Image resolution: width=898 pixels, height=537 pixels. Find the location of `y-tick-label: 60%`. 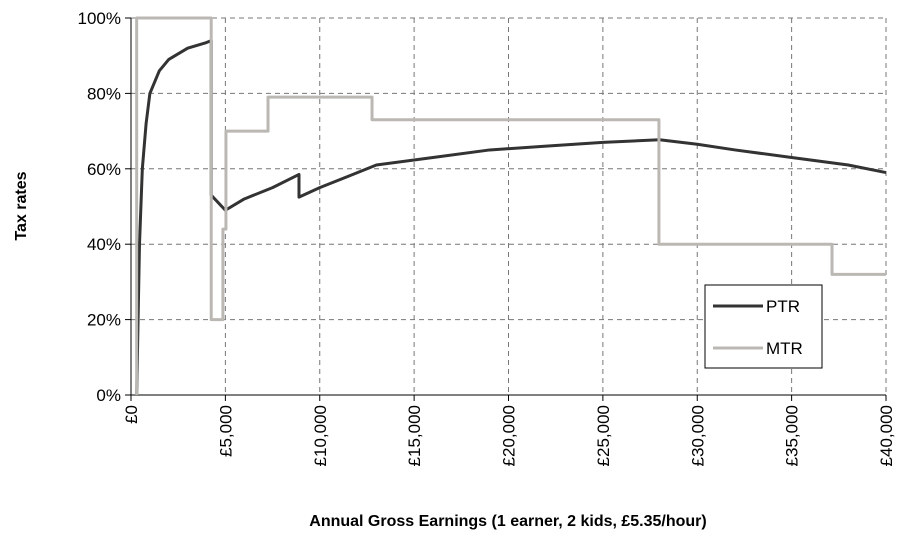

y-tick-label: 60% is located at coordinates (104, 169).